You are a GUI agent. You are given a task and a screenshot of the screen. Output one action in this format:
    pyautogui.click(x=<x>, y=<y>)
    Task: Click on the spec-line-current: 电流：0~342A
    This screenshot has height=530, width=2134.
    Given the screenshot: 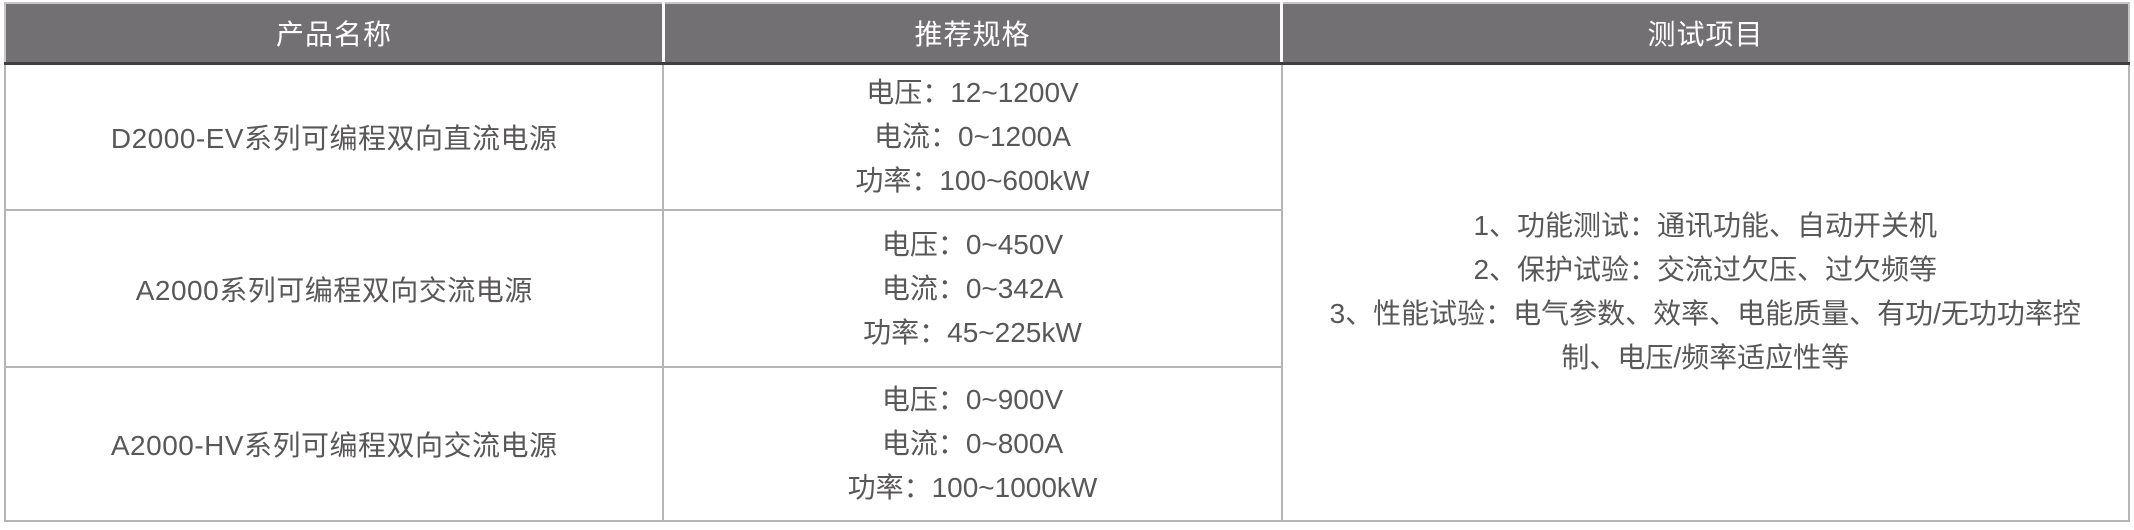 What is the action you would take?
    pyautogui.click(x=972, y=288)
    